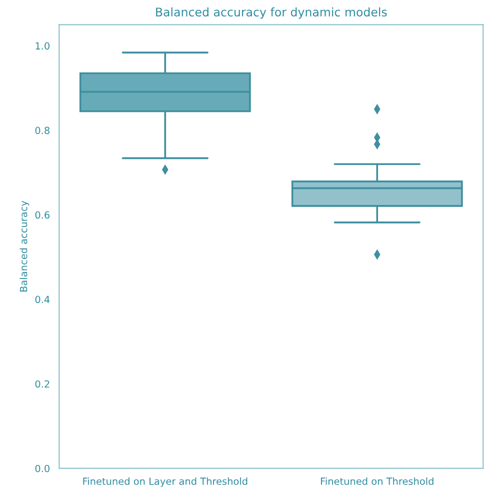  Describe the element at coordinates (42, 130) in the screenshot. I see `y-tick-label: 0.8` at that location.